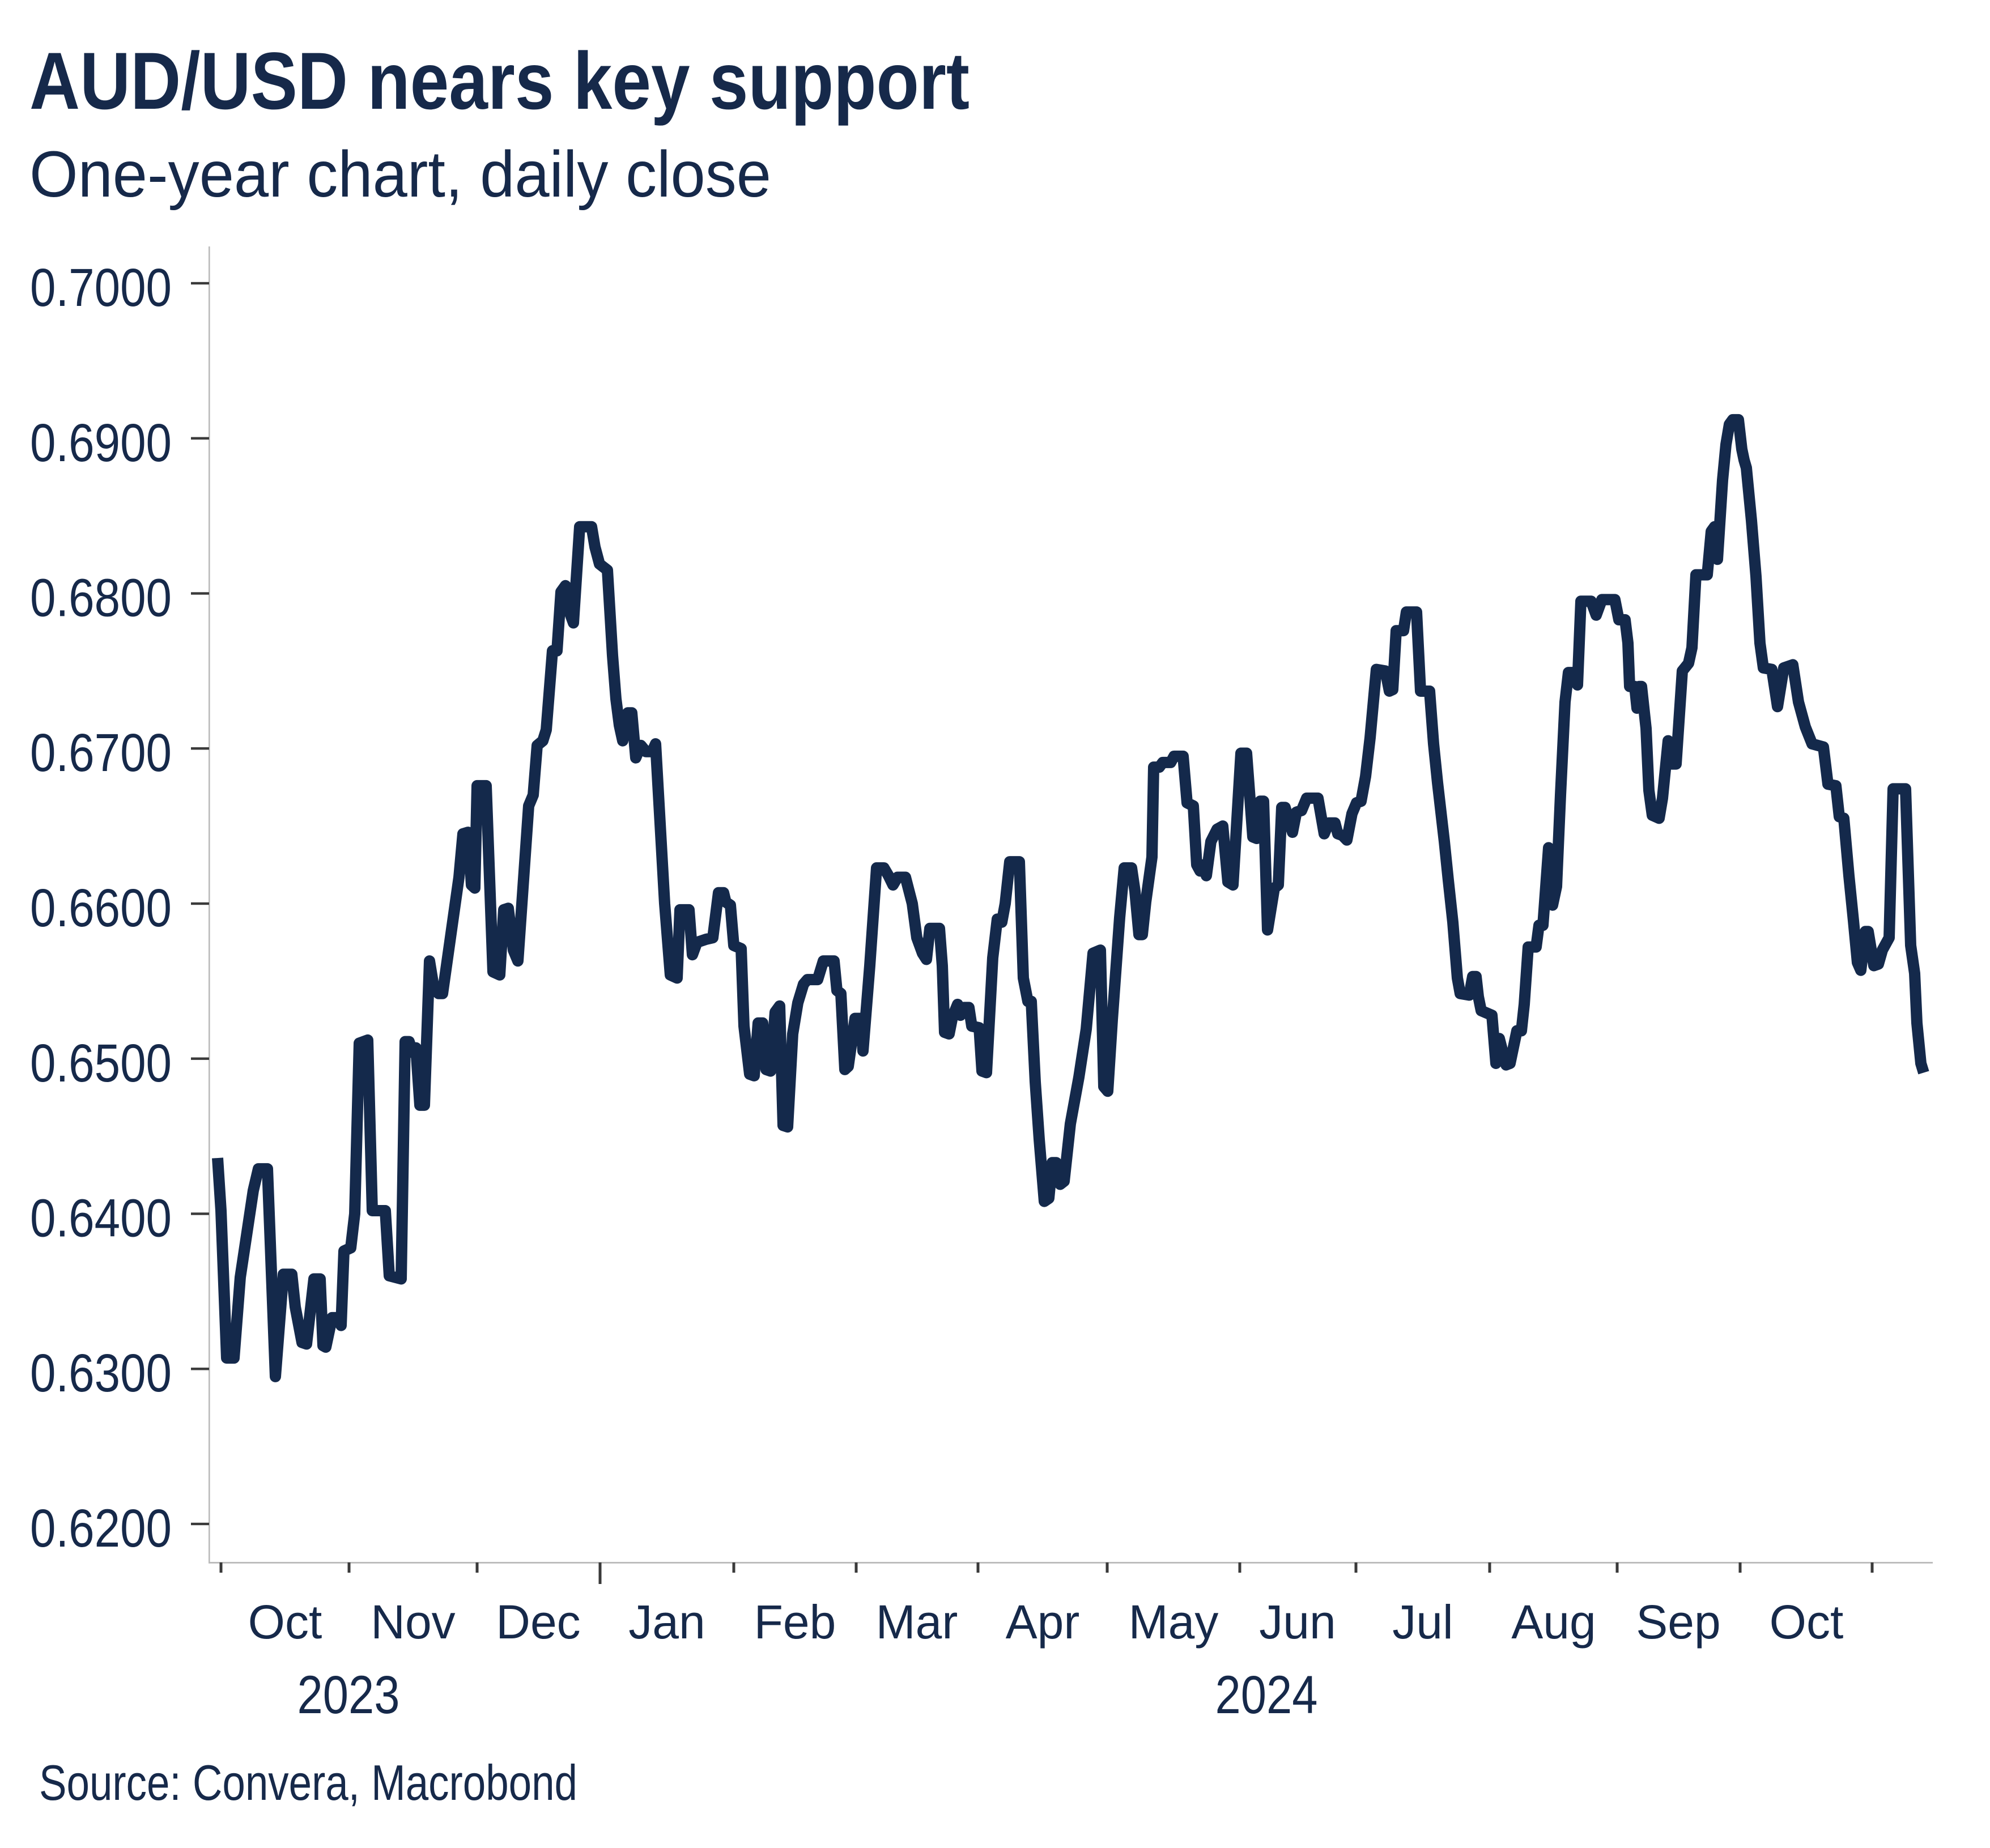 This screenshot has width=1990, height=1848. I want to click on svg-text: One-year chart, daily close, so click(400, 174).